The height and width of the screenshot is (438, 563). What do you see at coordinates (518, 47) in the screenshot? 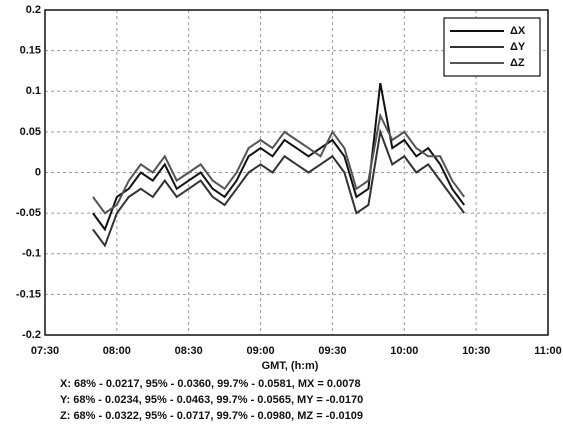
I see `legend-label: ΔY` at bounding box center [518, 47].